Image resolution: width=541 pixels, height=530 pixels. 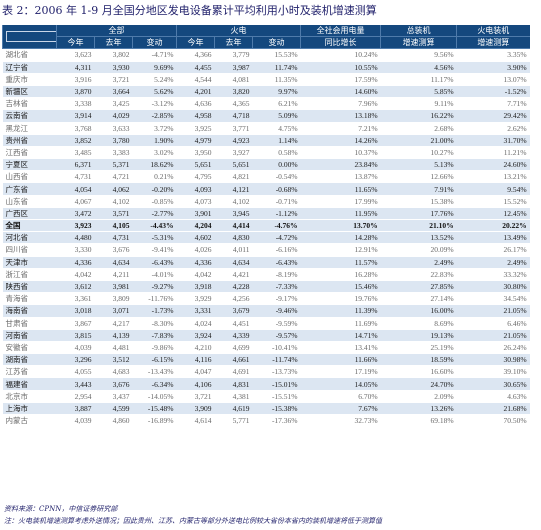 What do you see at coordinates (233, 299) in the screenshot?
I see `value-cell: 4,256` at bounding box center [233, 299].